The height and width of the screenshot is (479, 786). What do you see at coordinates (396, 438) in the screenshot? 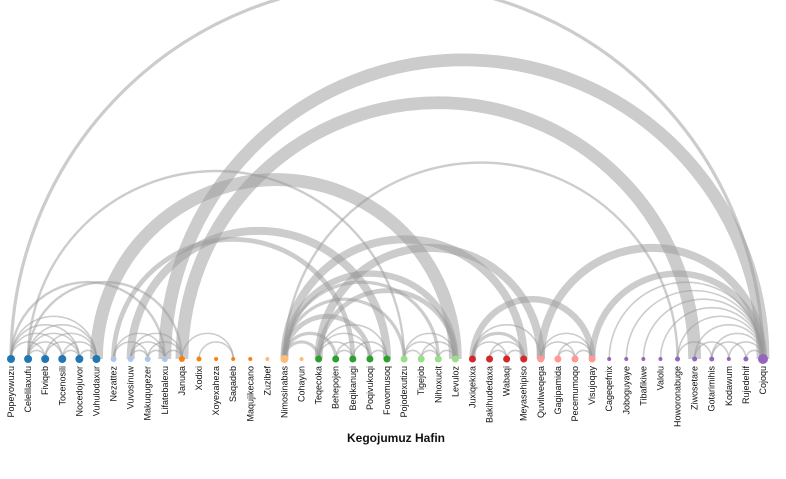
I see `diagram-title: Kegojumuz Hafin` at bounding box center [396, 438].